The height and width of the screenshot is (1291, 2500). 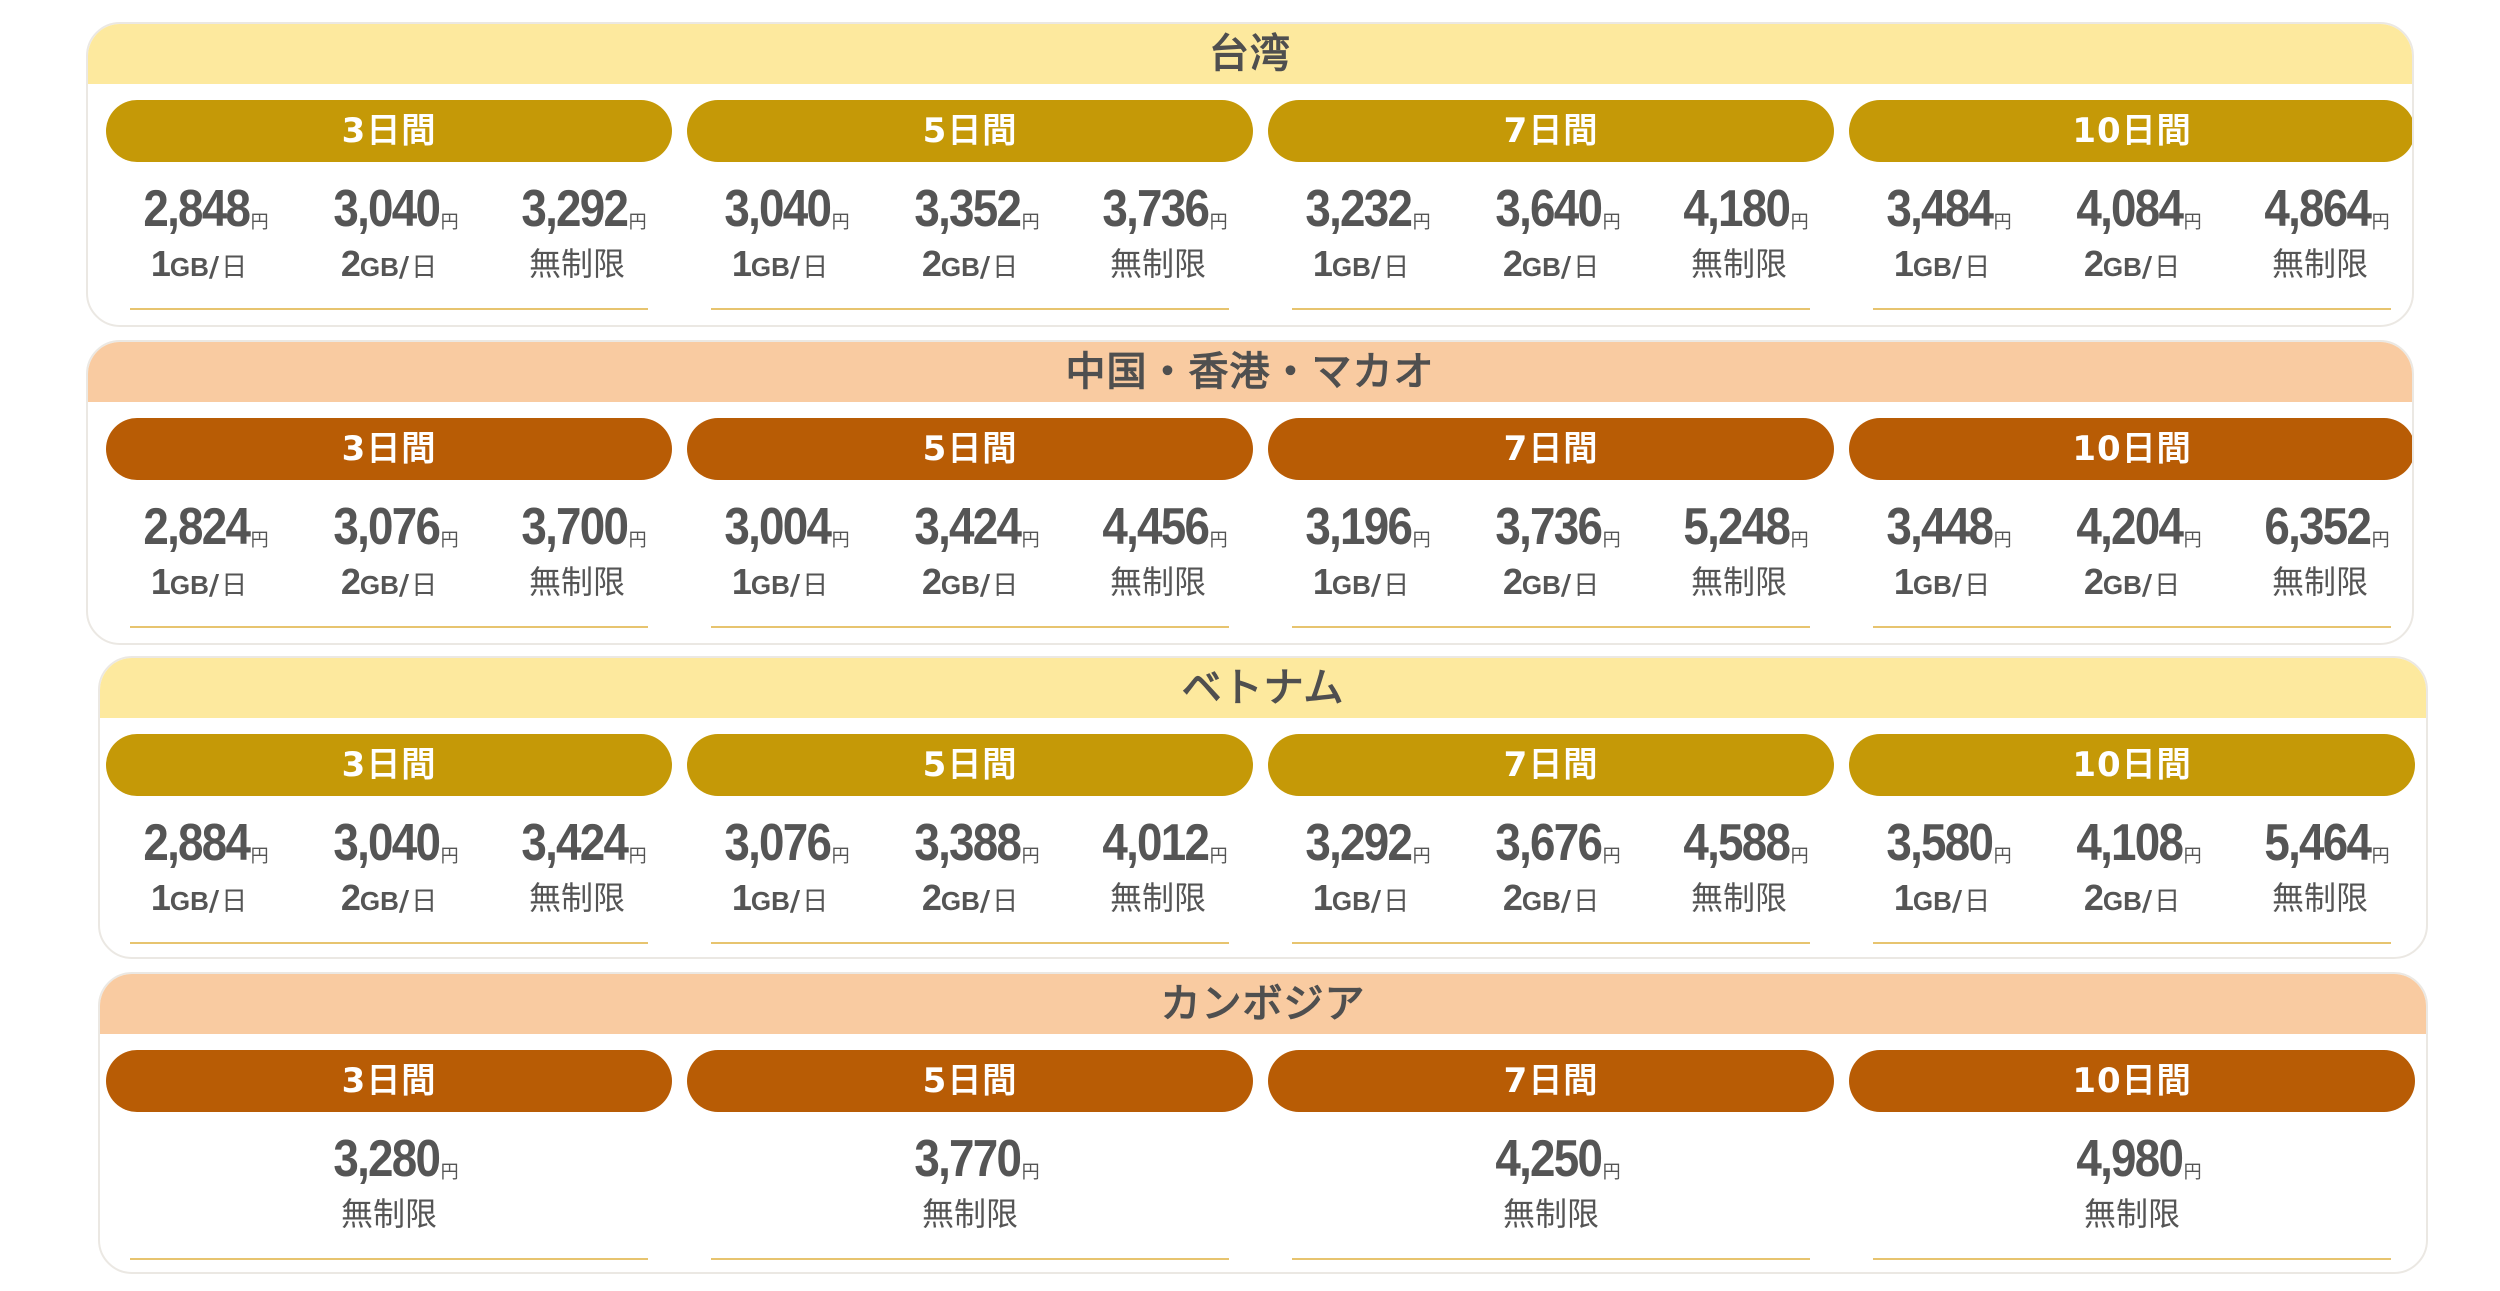 I want to click on plan-option: 4,084円 2GB/日, so click(x=2132, y=238).